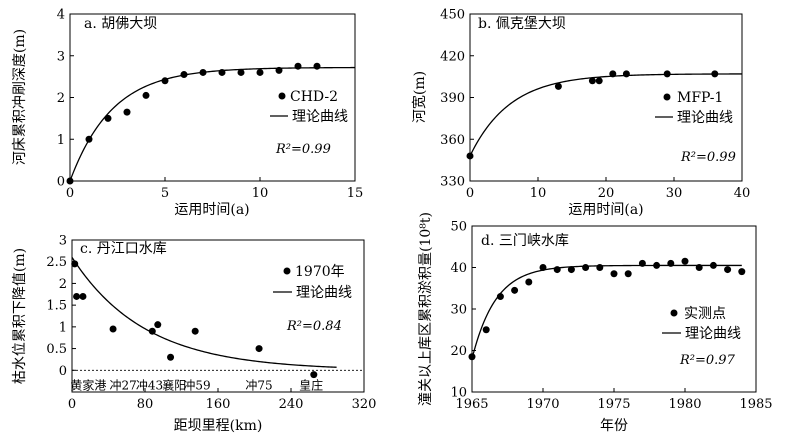  I want to click on panel-c-legend-points: 1970年, so click(320, 272).